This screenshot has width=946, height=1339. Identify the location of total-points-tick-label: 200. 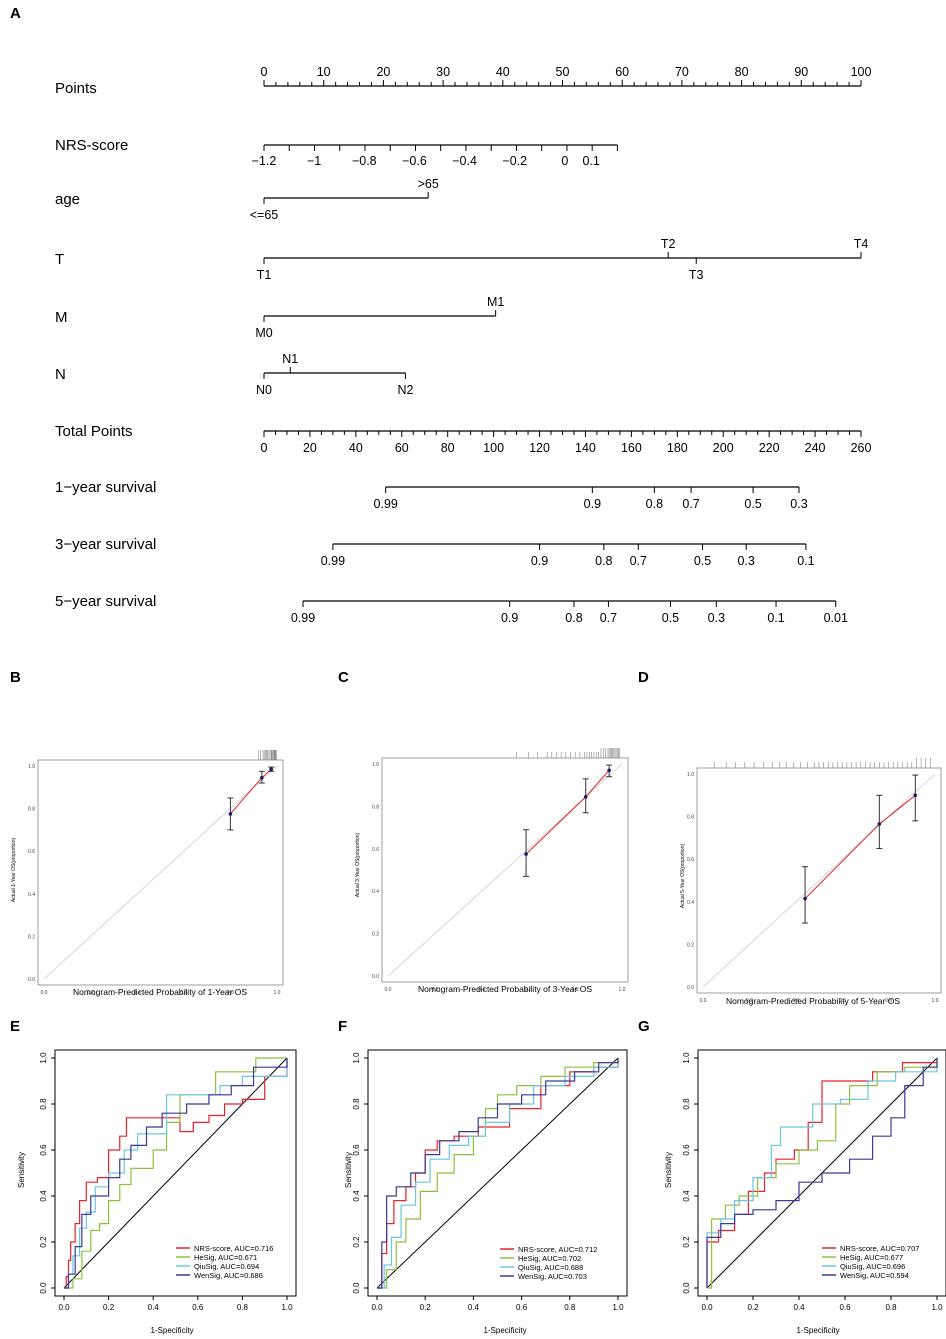
(723, 448).